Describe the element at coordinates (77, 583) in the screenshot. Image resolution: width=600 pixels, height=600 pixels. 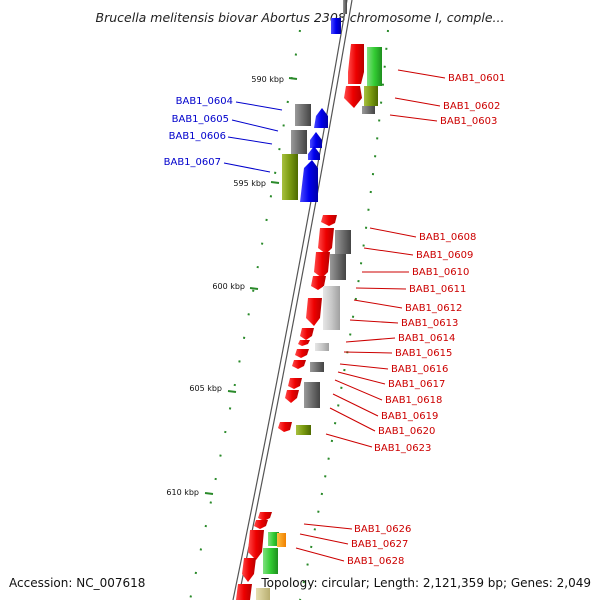
I see `accession-label: Accession: NC_007618` at that location.